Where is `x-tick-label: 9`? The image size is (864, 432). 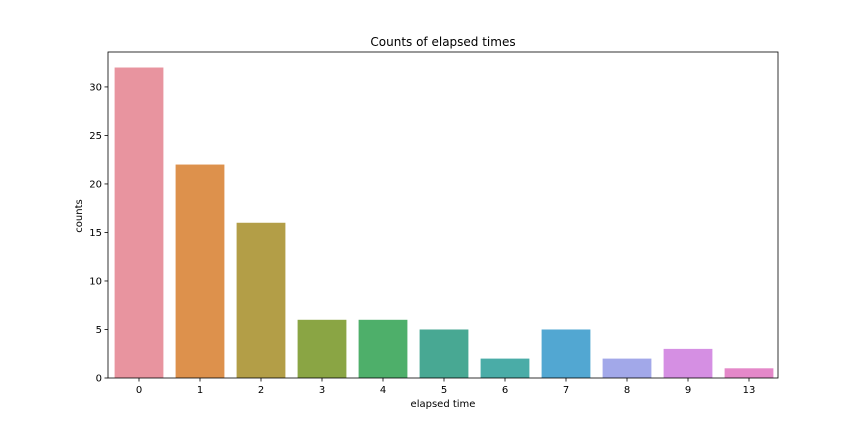
x-tick-label: 9 is located at coordinates (688, 390).